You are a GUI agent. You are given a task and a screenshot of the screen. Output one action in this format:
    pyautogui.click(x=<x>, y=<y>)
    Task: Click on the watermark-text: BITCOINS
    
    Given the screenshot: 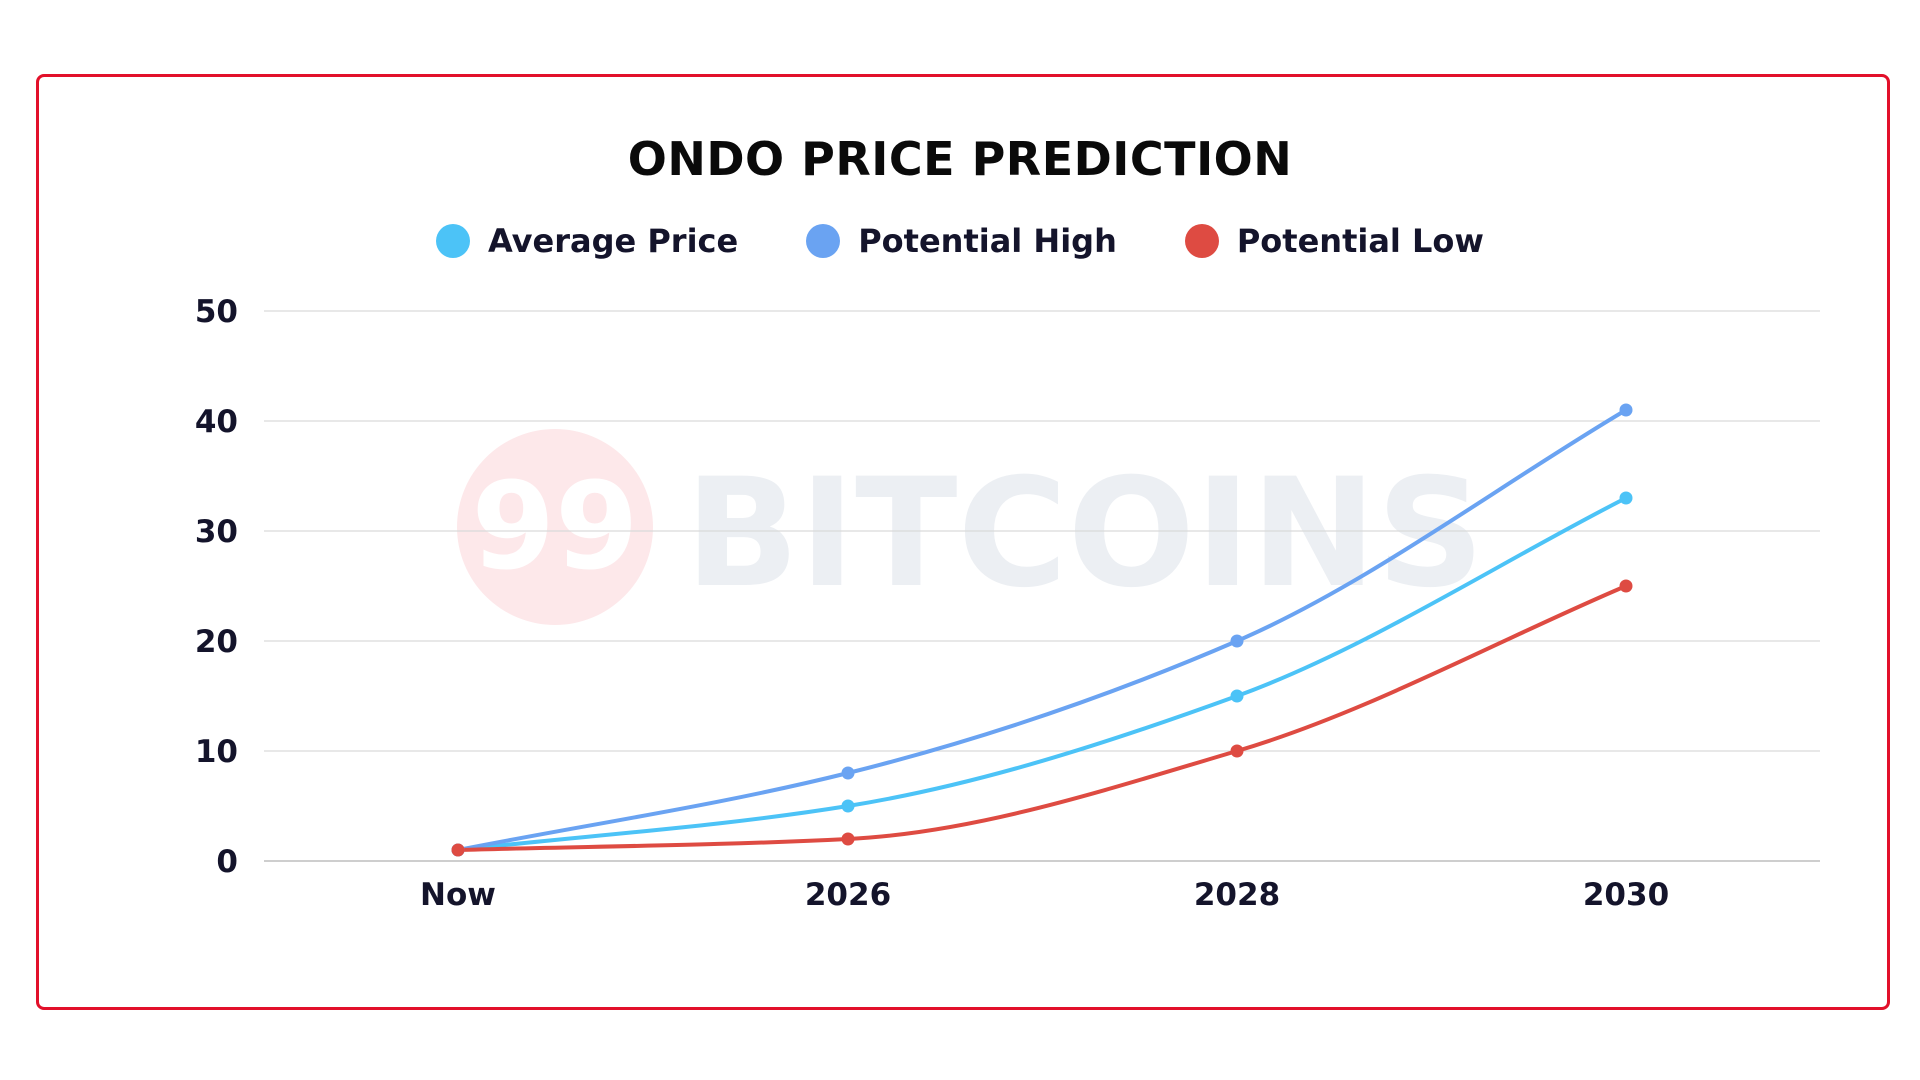 What is the action you would take?
    pyautogui.click(x=1084, y=534)
    